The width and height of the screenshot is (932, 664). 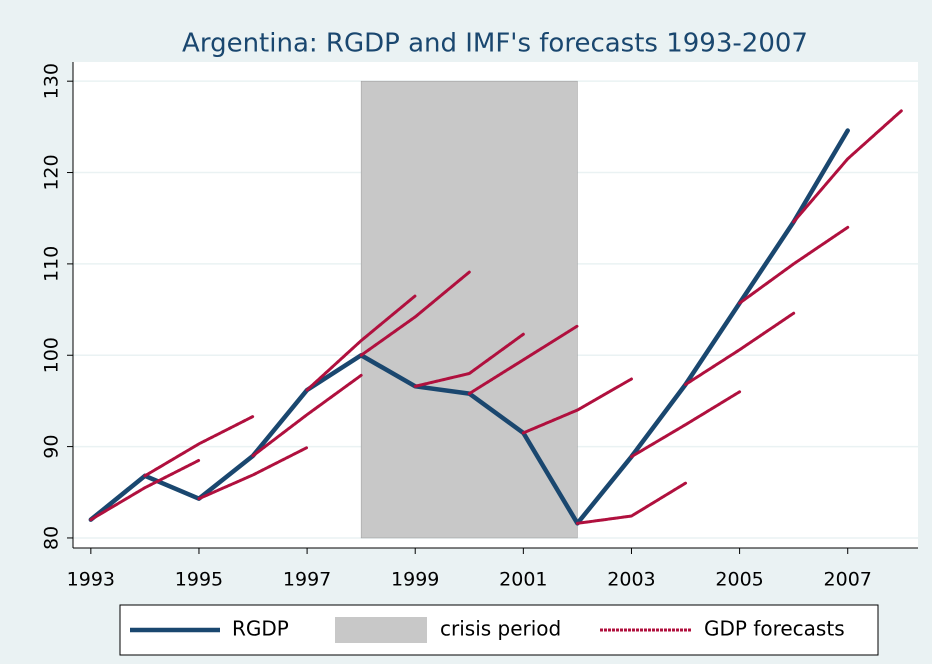 I want to click on legend-label: crisis period, so click(x=500, y=629).